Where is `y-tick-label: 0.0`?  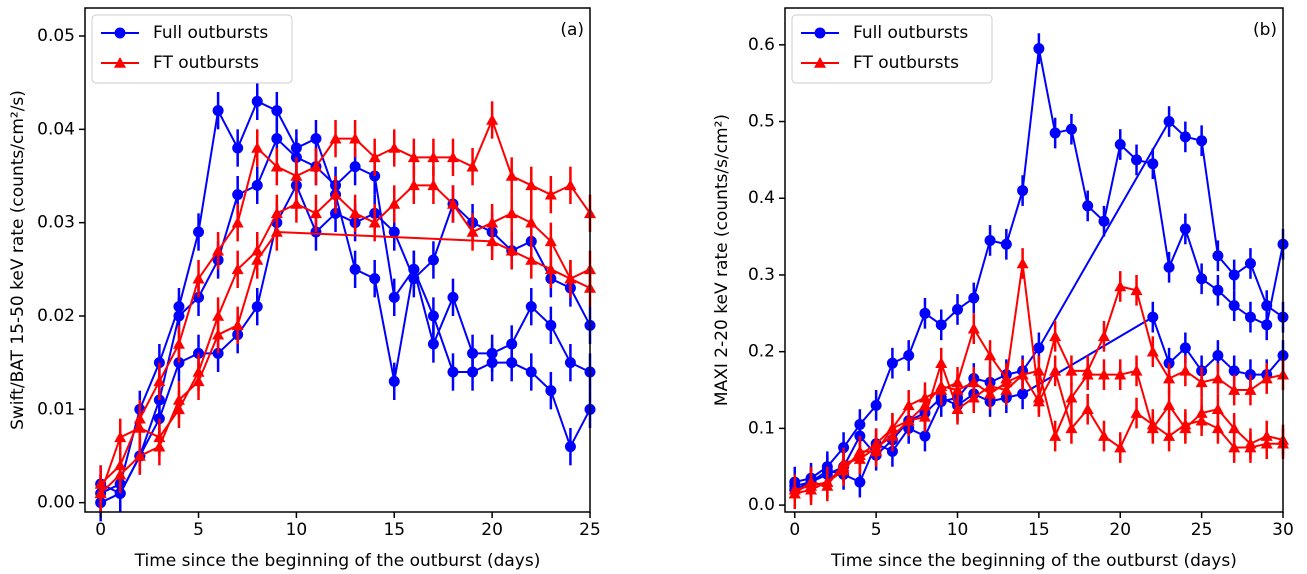
y-tick-label: 0.0 is located at coordinates (761, 505).